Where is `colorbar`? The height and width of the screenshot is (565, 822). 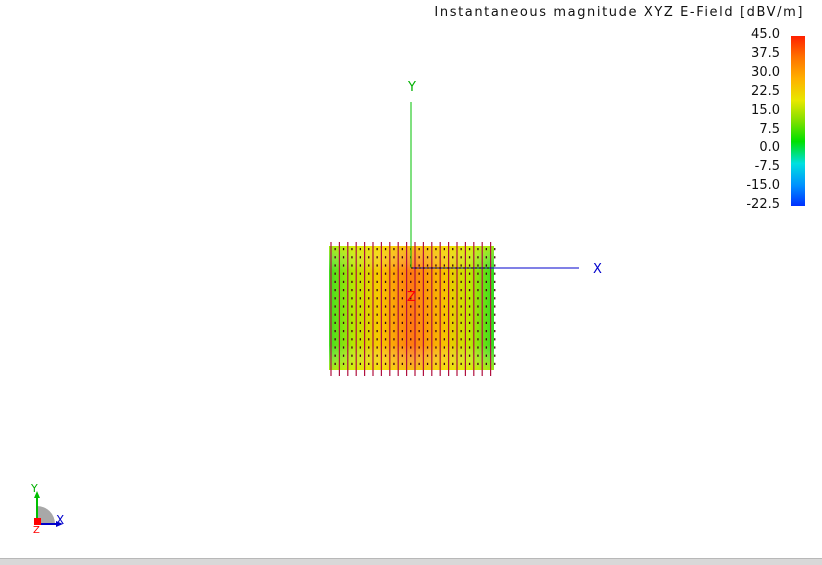 colorbar is located at coordinates (798, 121).